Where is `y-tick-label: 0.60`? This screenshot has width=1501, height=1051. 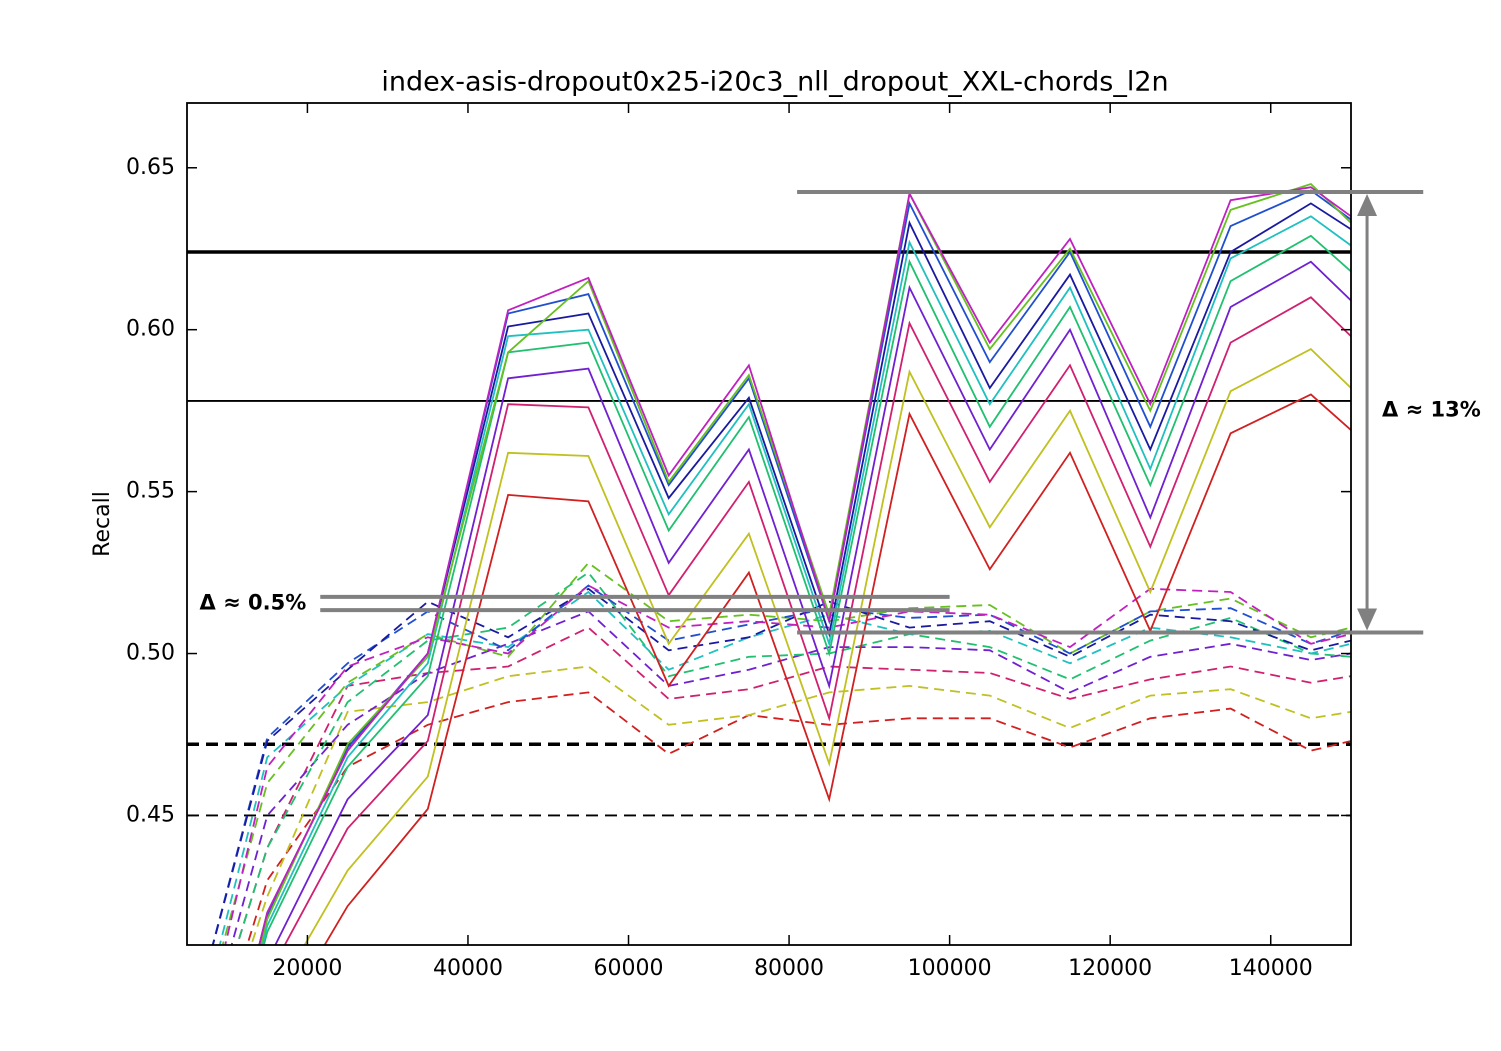
y-tick-label: 0.60 is located at coordinates (150, 329).